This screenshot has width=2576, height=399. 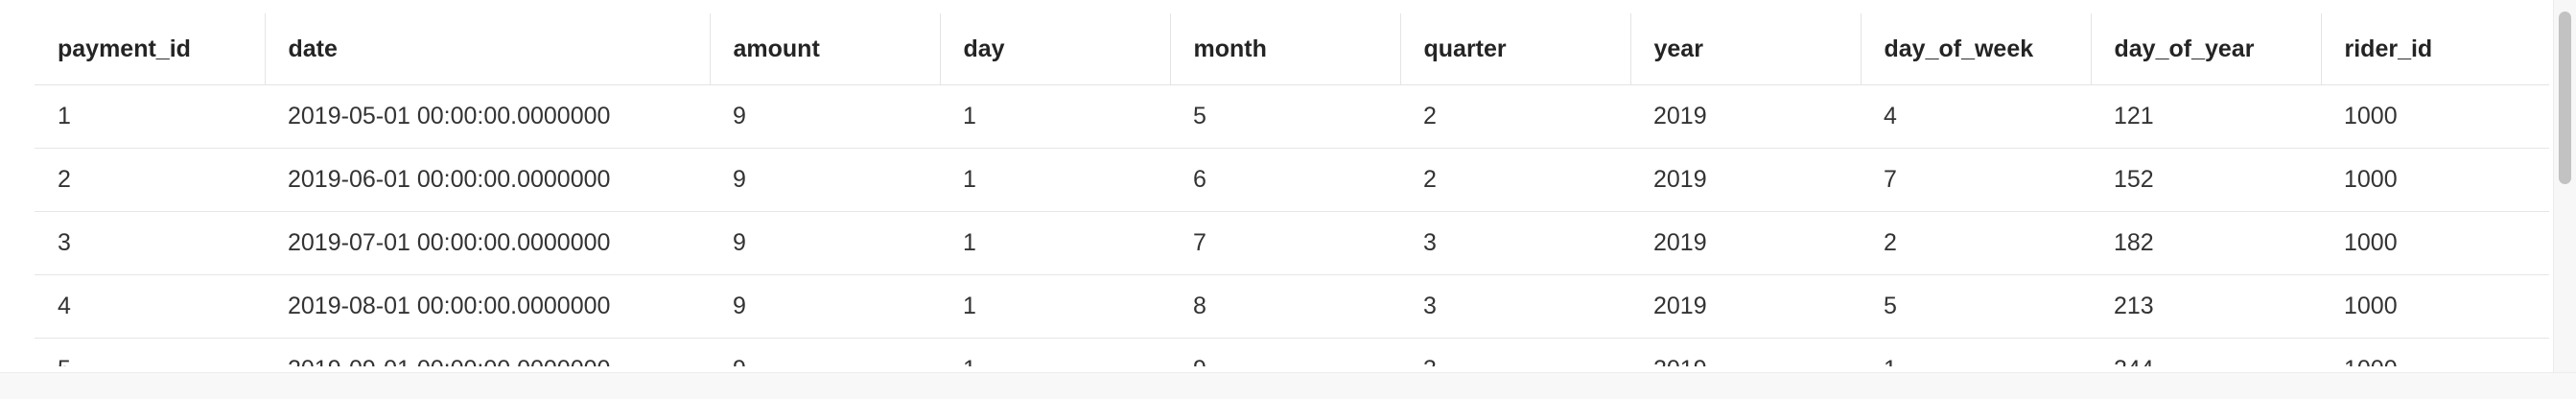 What do you see at coordinates (2564, 186) in the screenshot?
I see `vertical-scrollbar` at bounding box center [2564, 186].